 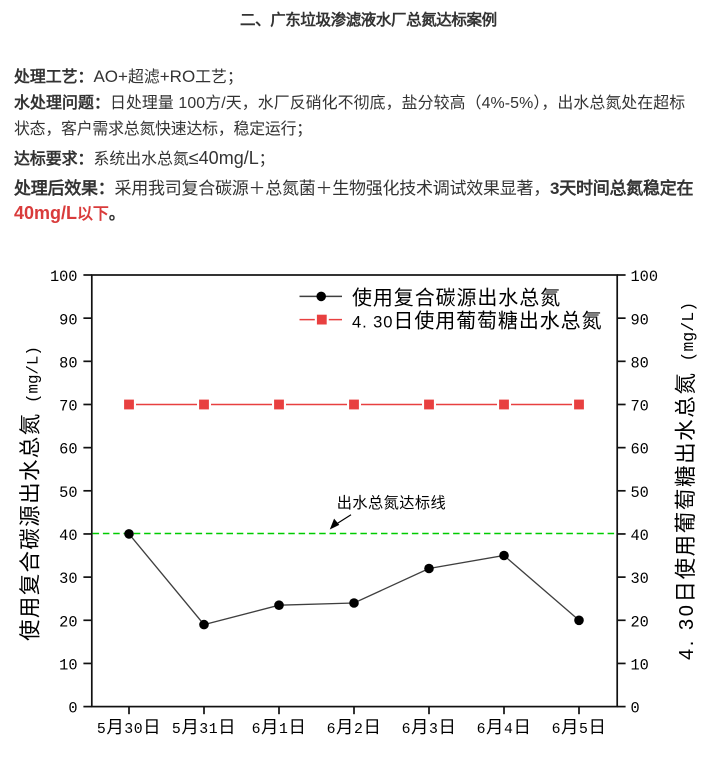 I want to click on svg-text: 出水总氮达标线, so click(x=391, y=504).